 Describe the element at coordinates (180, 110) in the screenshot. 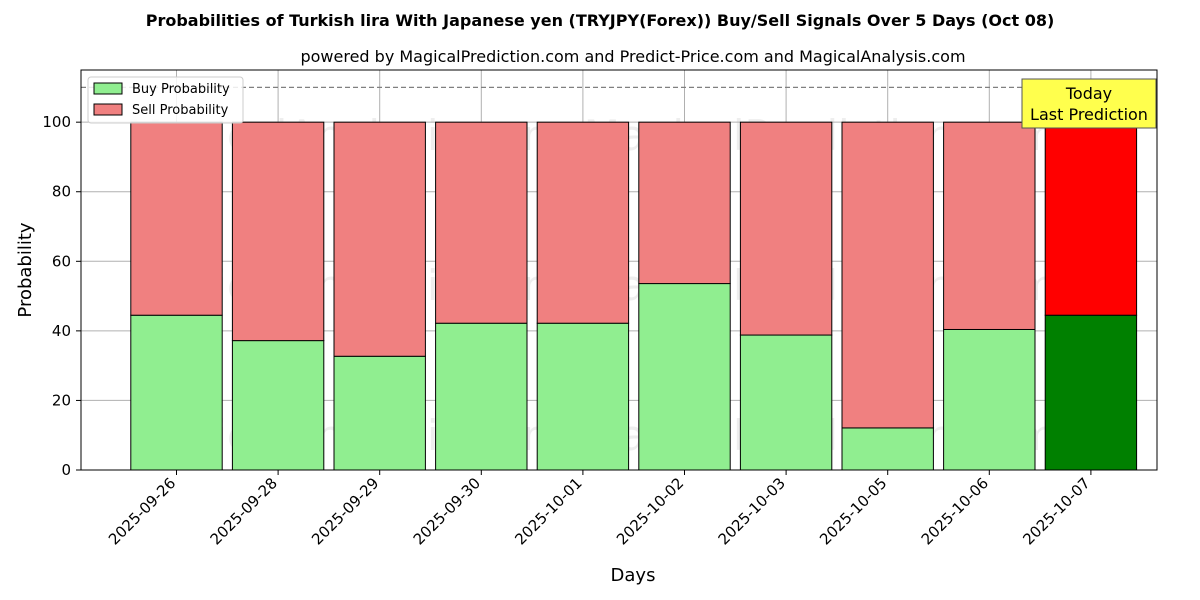

I see `legend-label: Sell Probability` at that location.